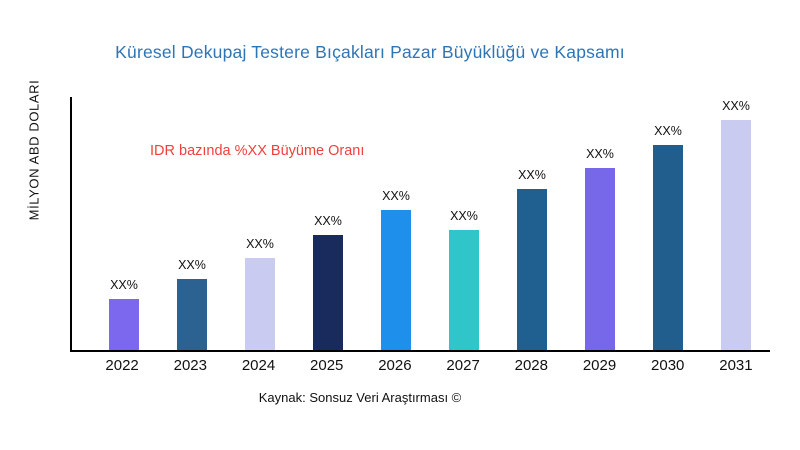  Describe the element at coordinates (464, 290) in the screenshot. I see `bar-2027` at that location.